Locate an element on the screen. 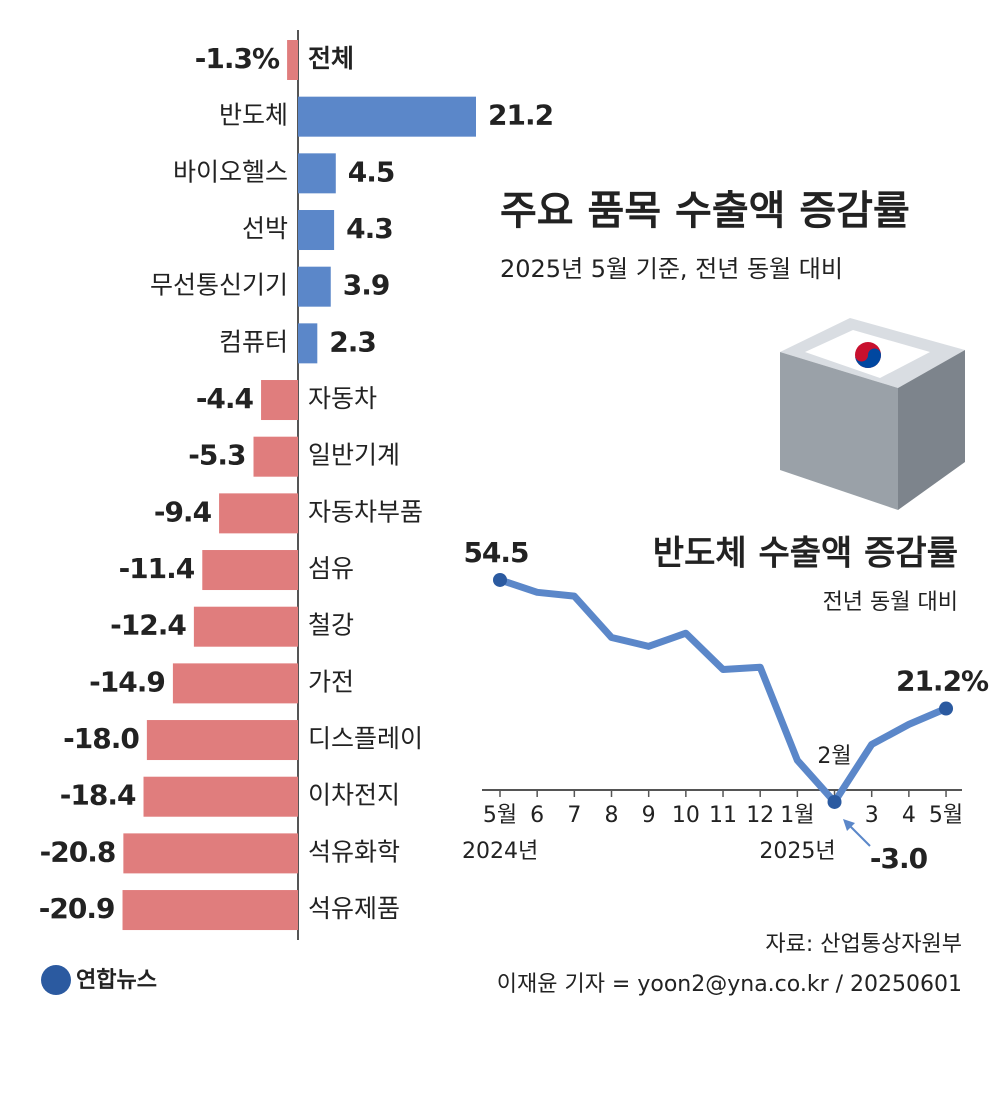  x-tick-label: 10 is located at coordinates (686, 815).